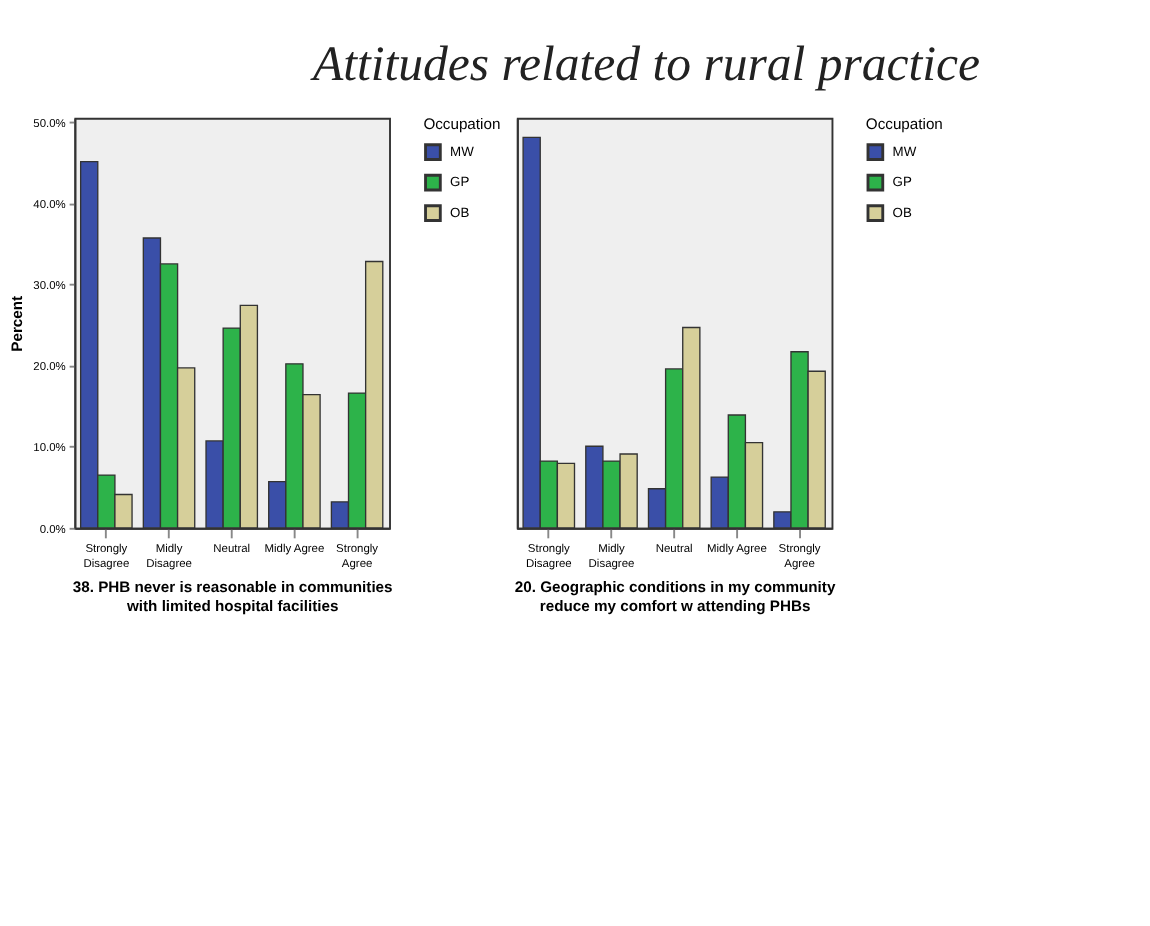  What do you see at coordinates (644, 64) in the screenshot?
I see `text: Attitudes related to rural practice` at bounding box center [644, 64].